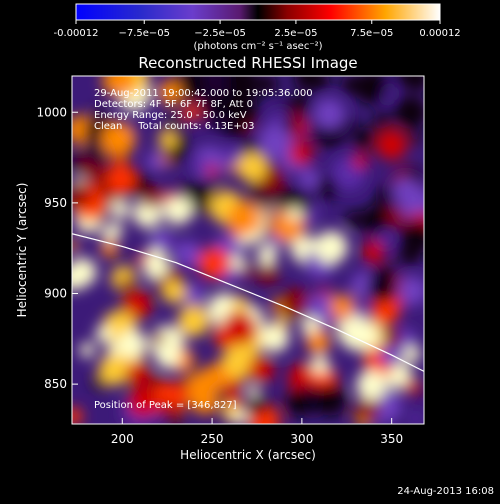 The height and width of the screenshot is (504, 500). I want to click on annotation-energy-range: Energy Range: 25.0 - 50.0 keV, so click(170, 115).